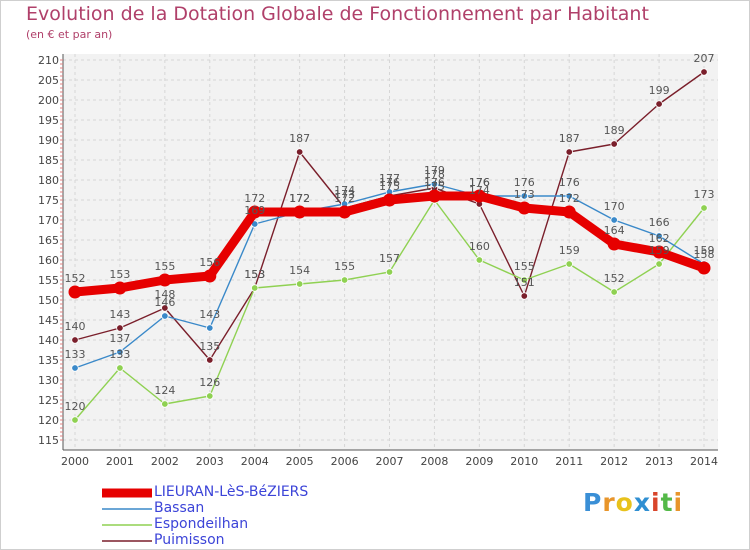 The height and width of the screenshot is (550, 750). I want to click on logo-letter: o, so click(624, 502).